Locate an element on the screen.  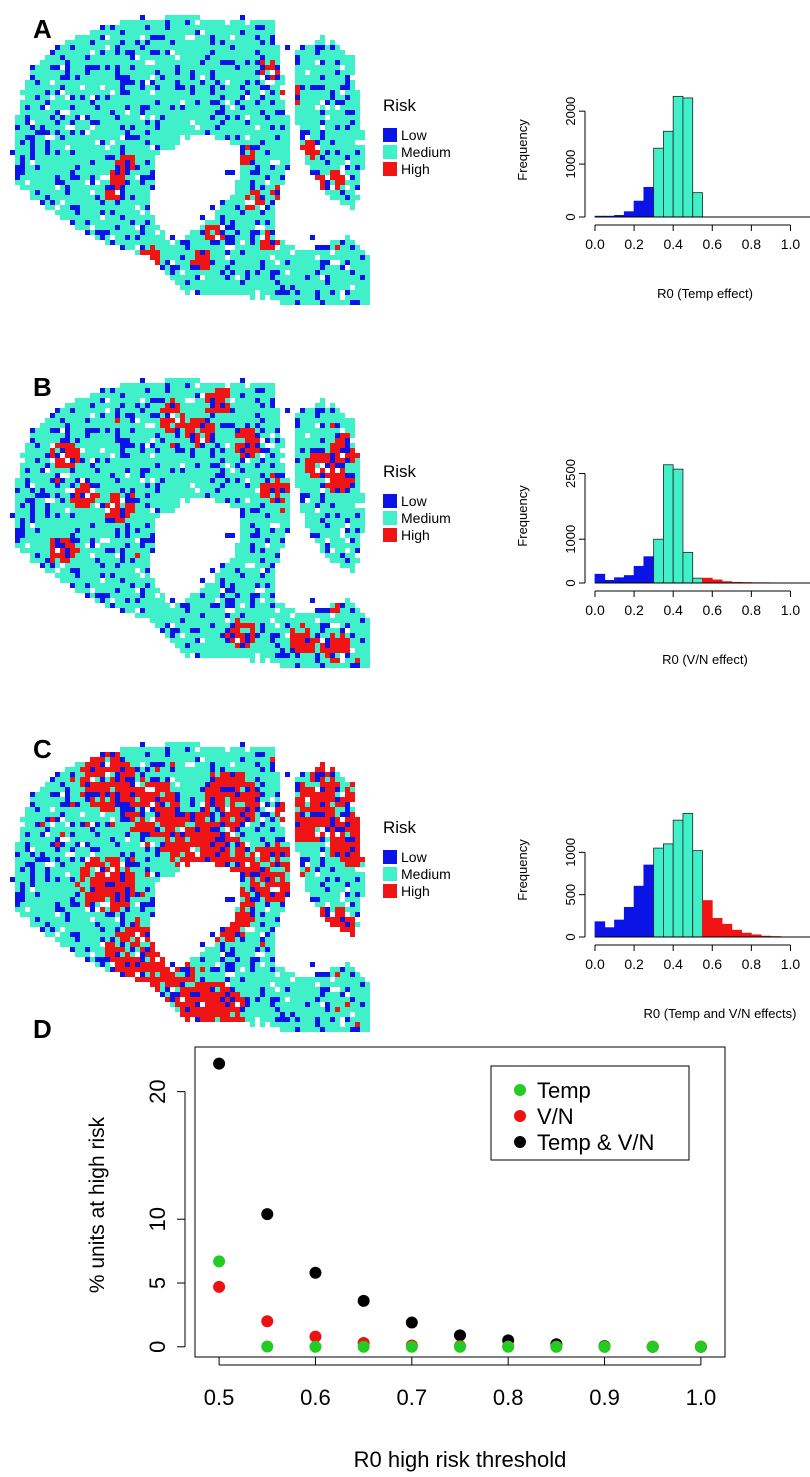
panel-label-a: A is located at coordinates (42, 29).